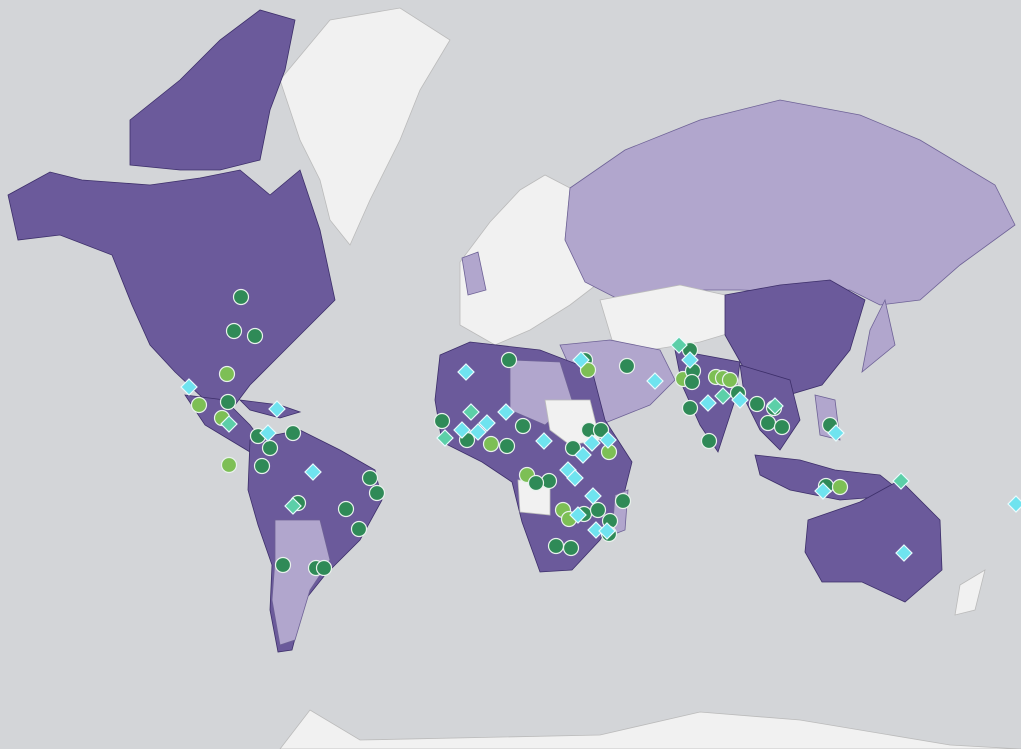 This screenshot has width=1021, height=749. I want to click on australia, so click(873, 541).